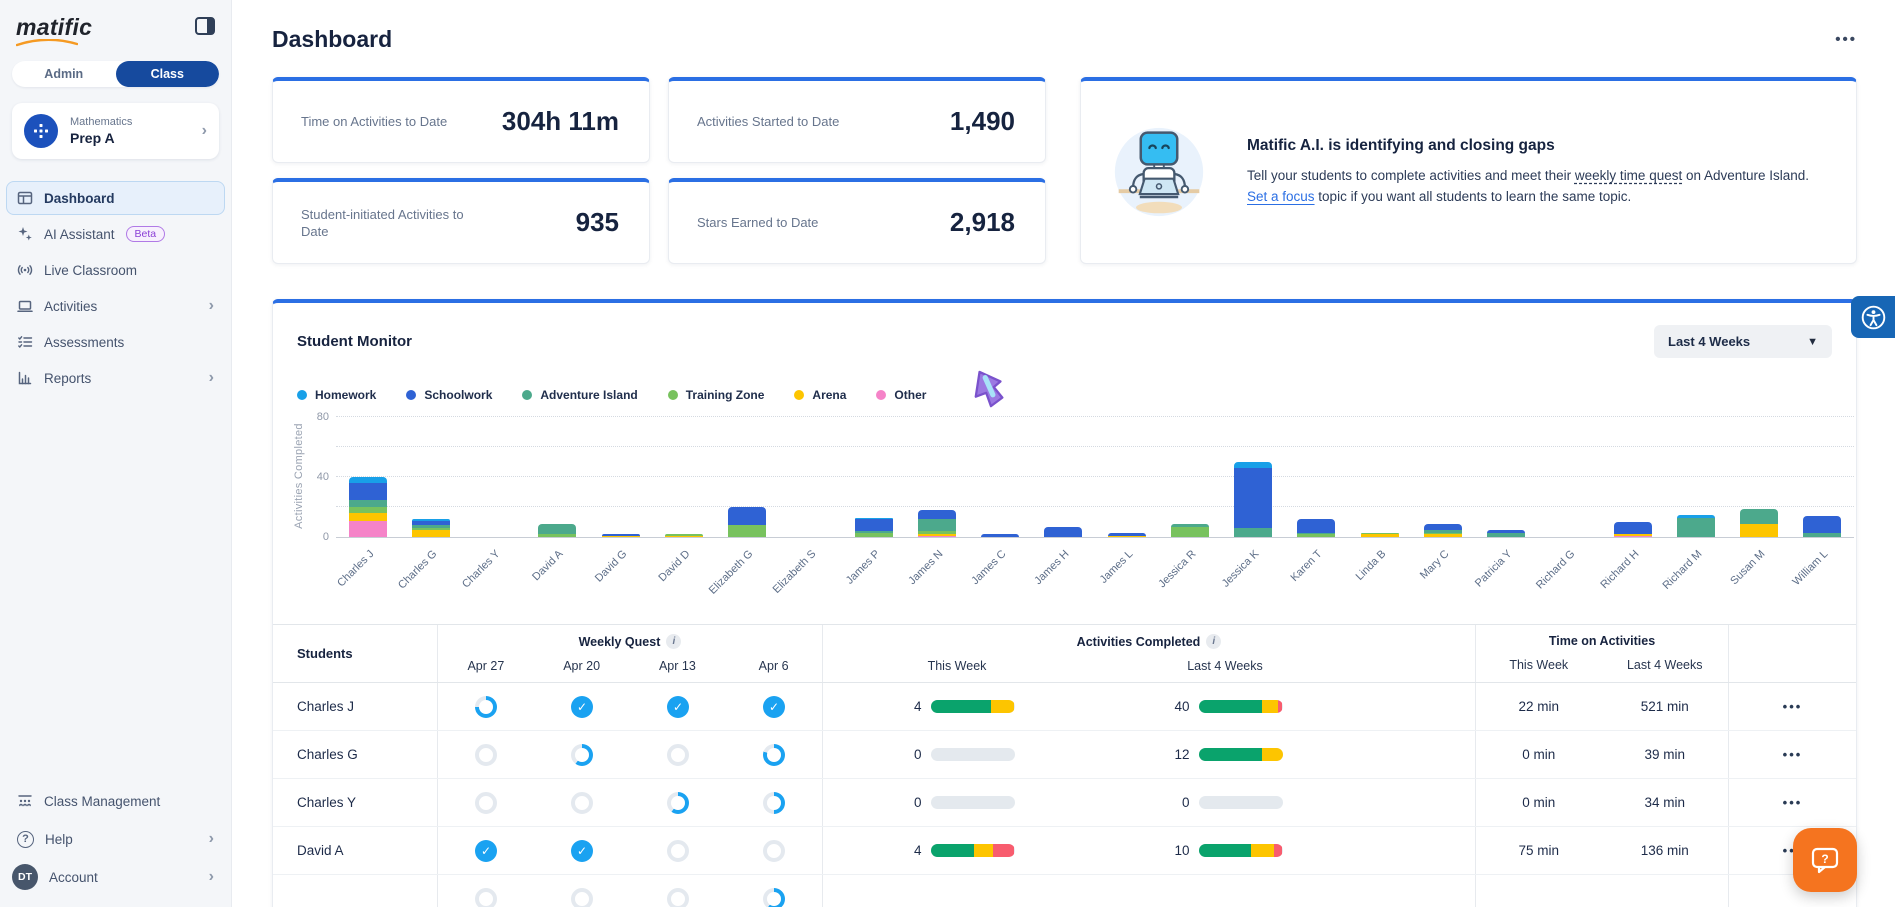 This screenshot has width=1895, height=907. Describe the element at coordinates (1601, 802) in the screenshot. I see `time-cells: 0 min 34 min` at that location.